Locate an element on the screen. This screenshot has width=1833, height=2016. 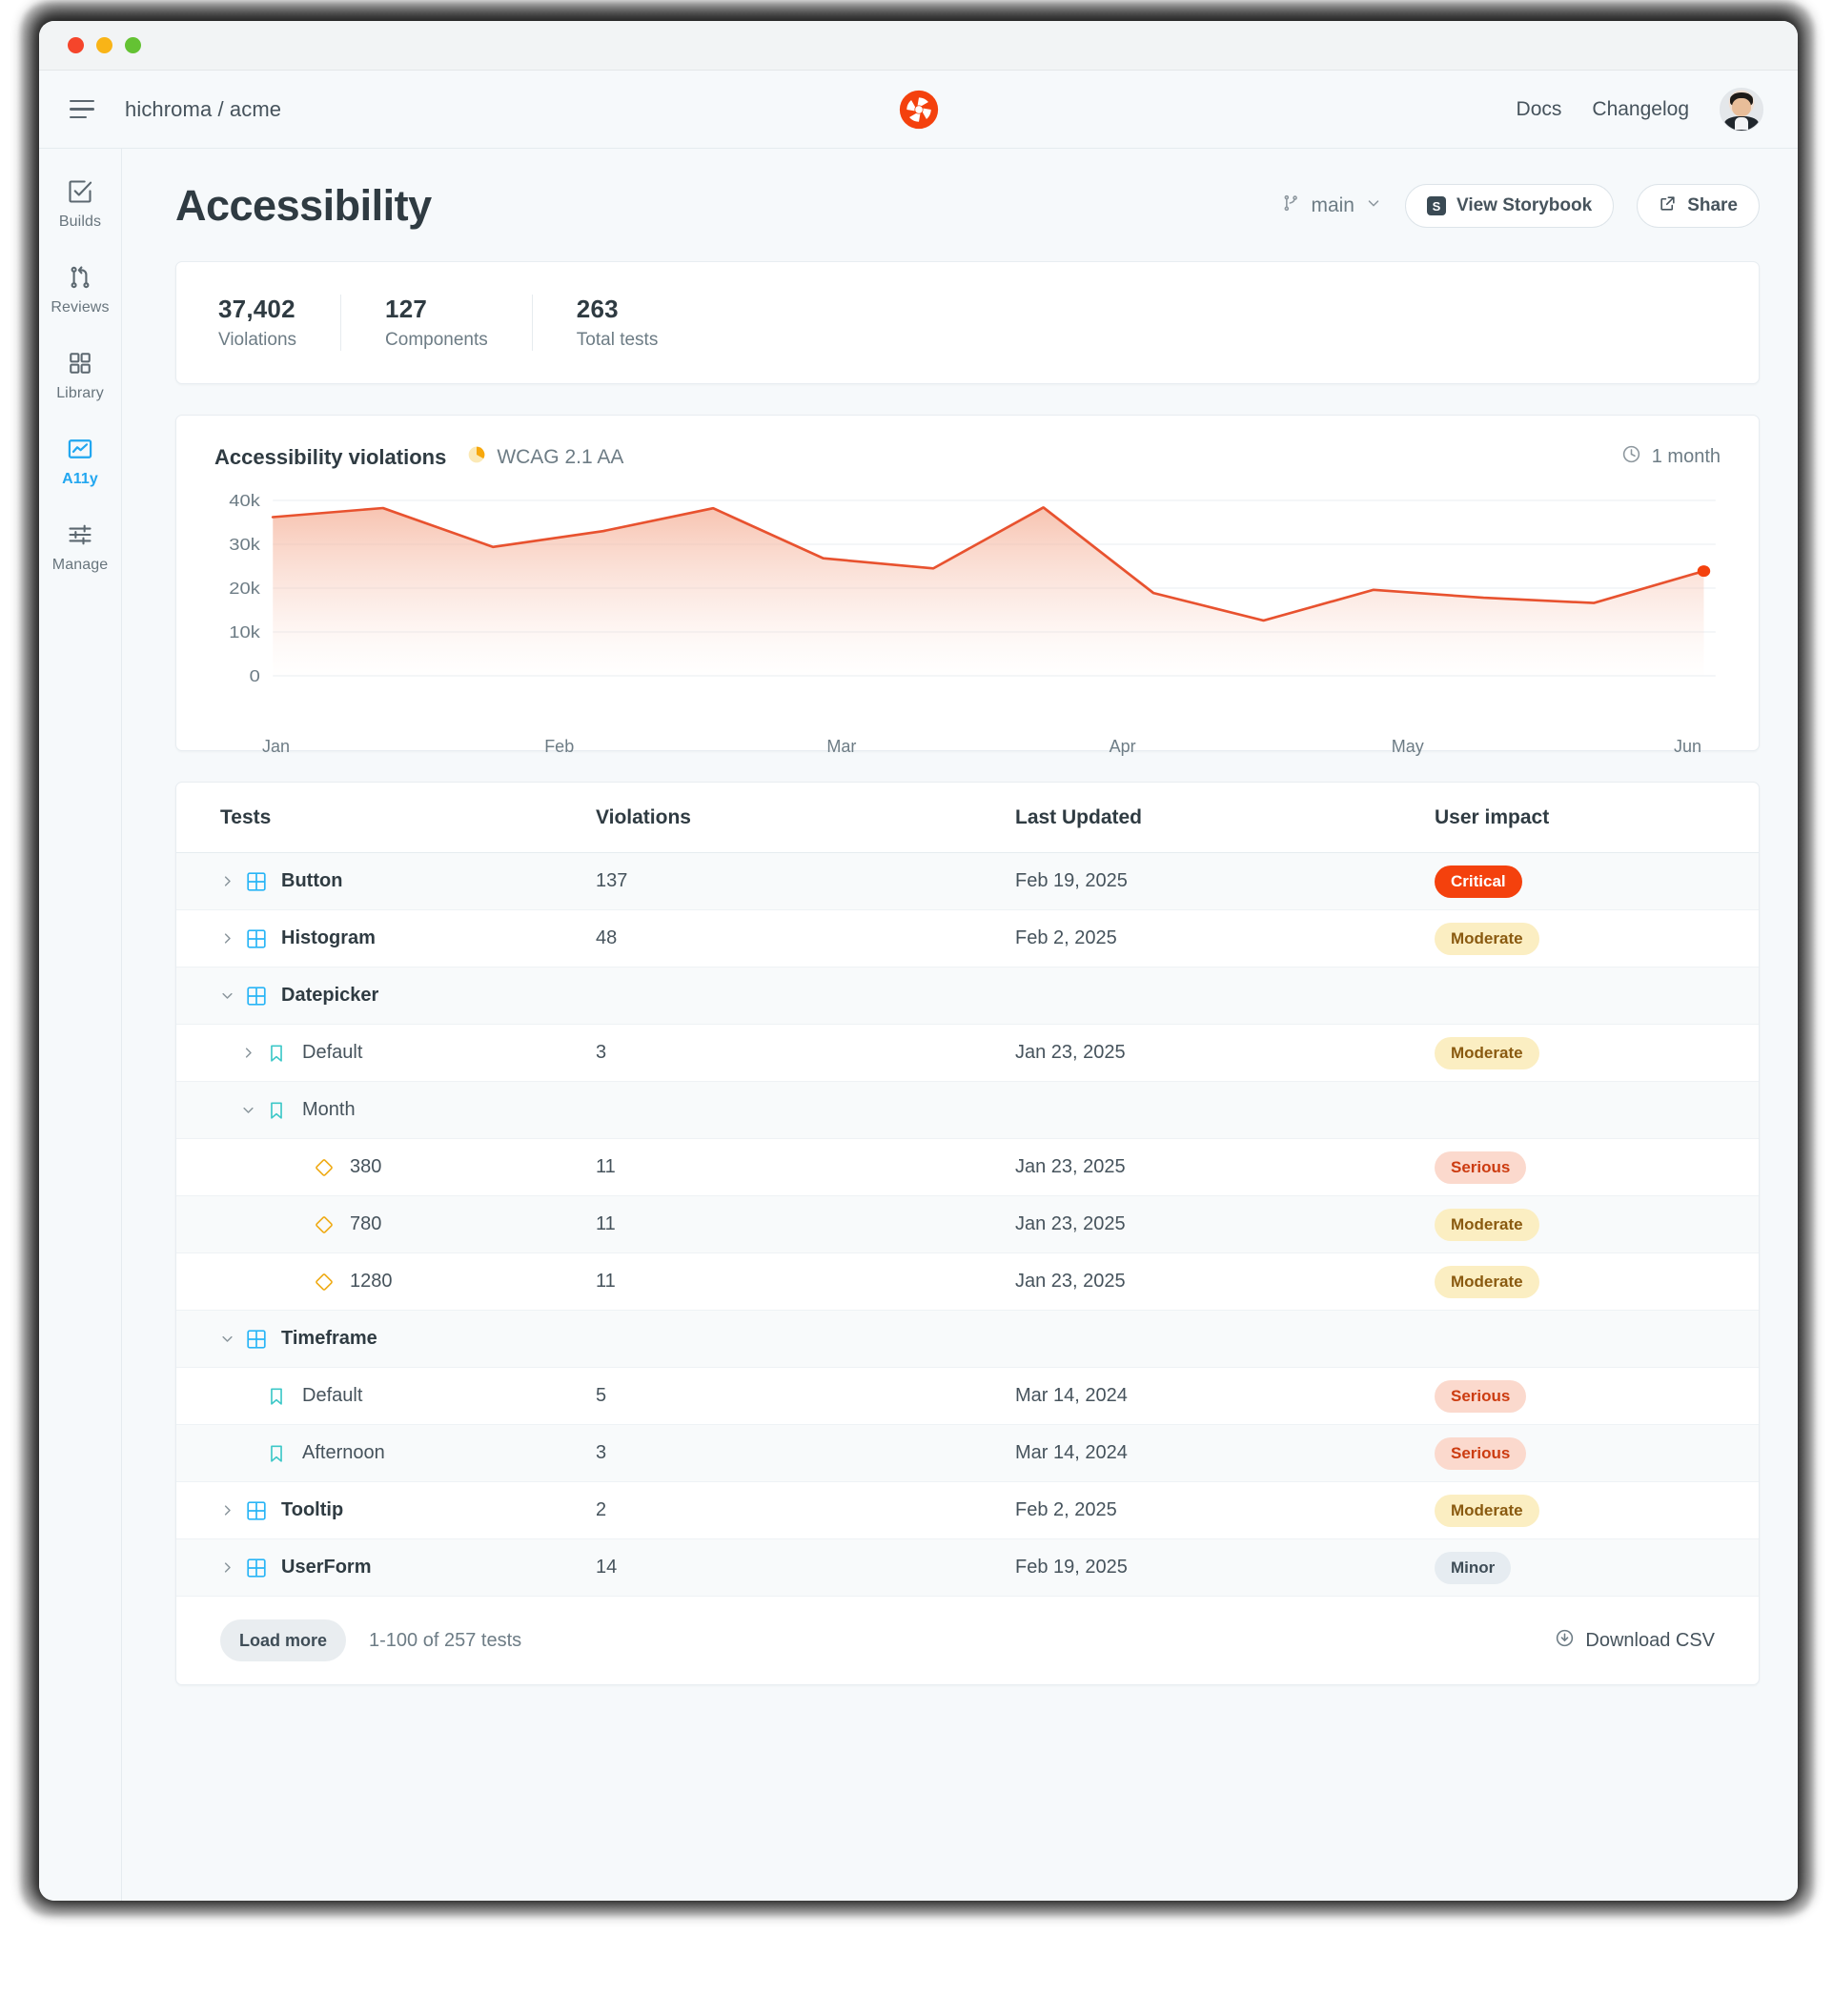
table-row: Button 137 Feb 19, 2025 Critical is located at coordinates (967, 881).